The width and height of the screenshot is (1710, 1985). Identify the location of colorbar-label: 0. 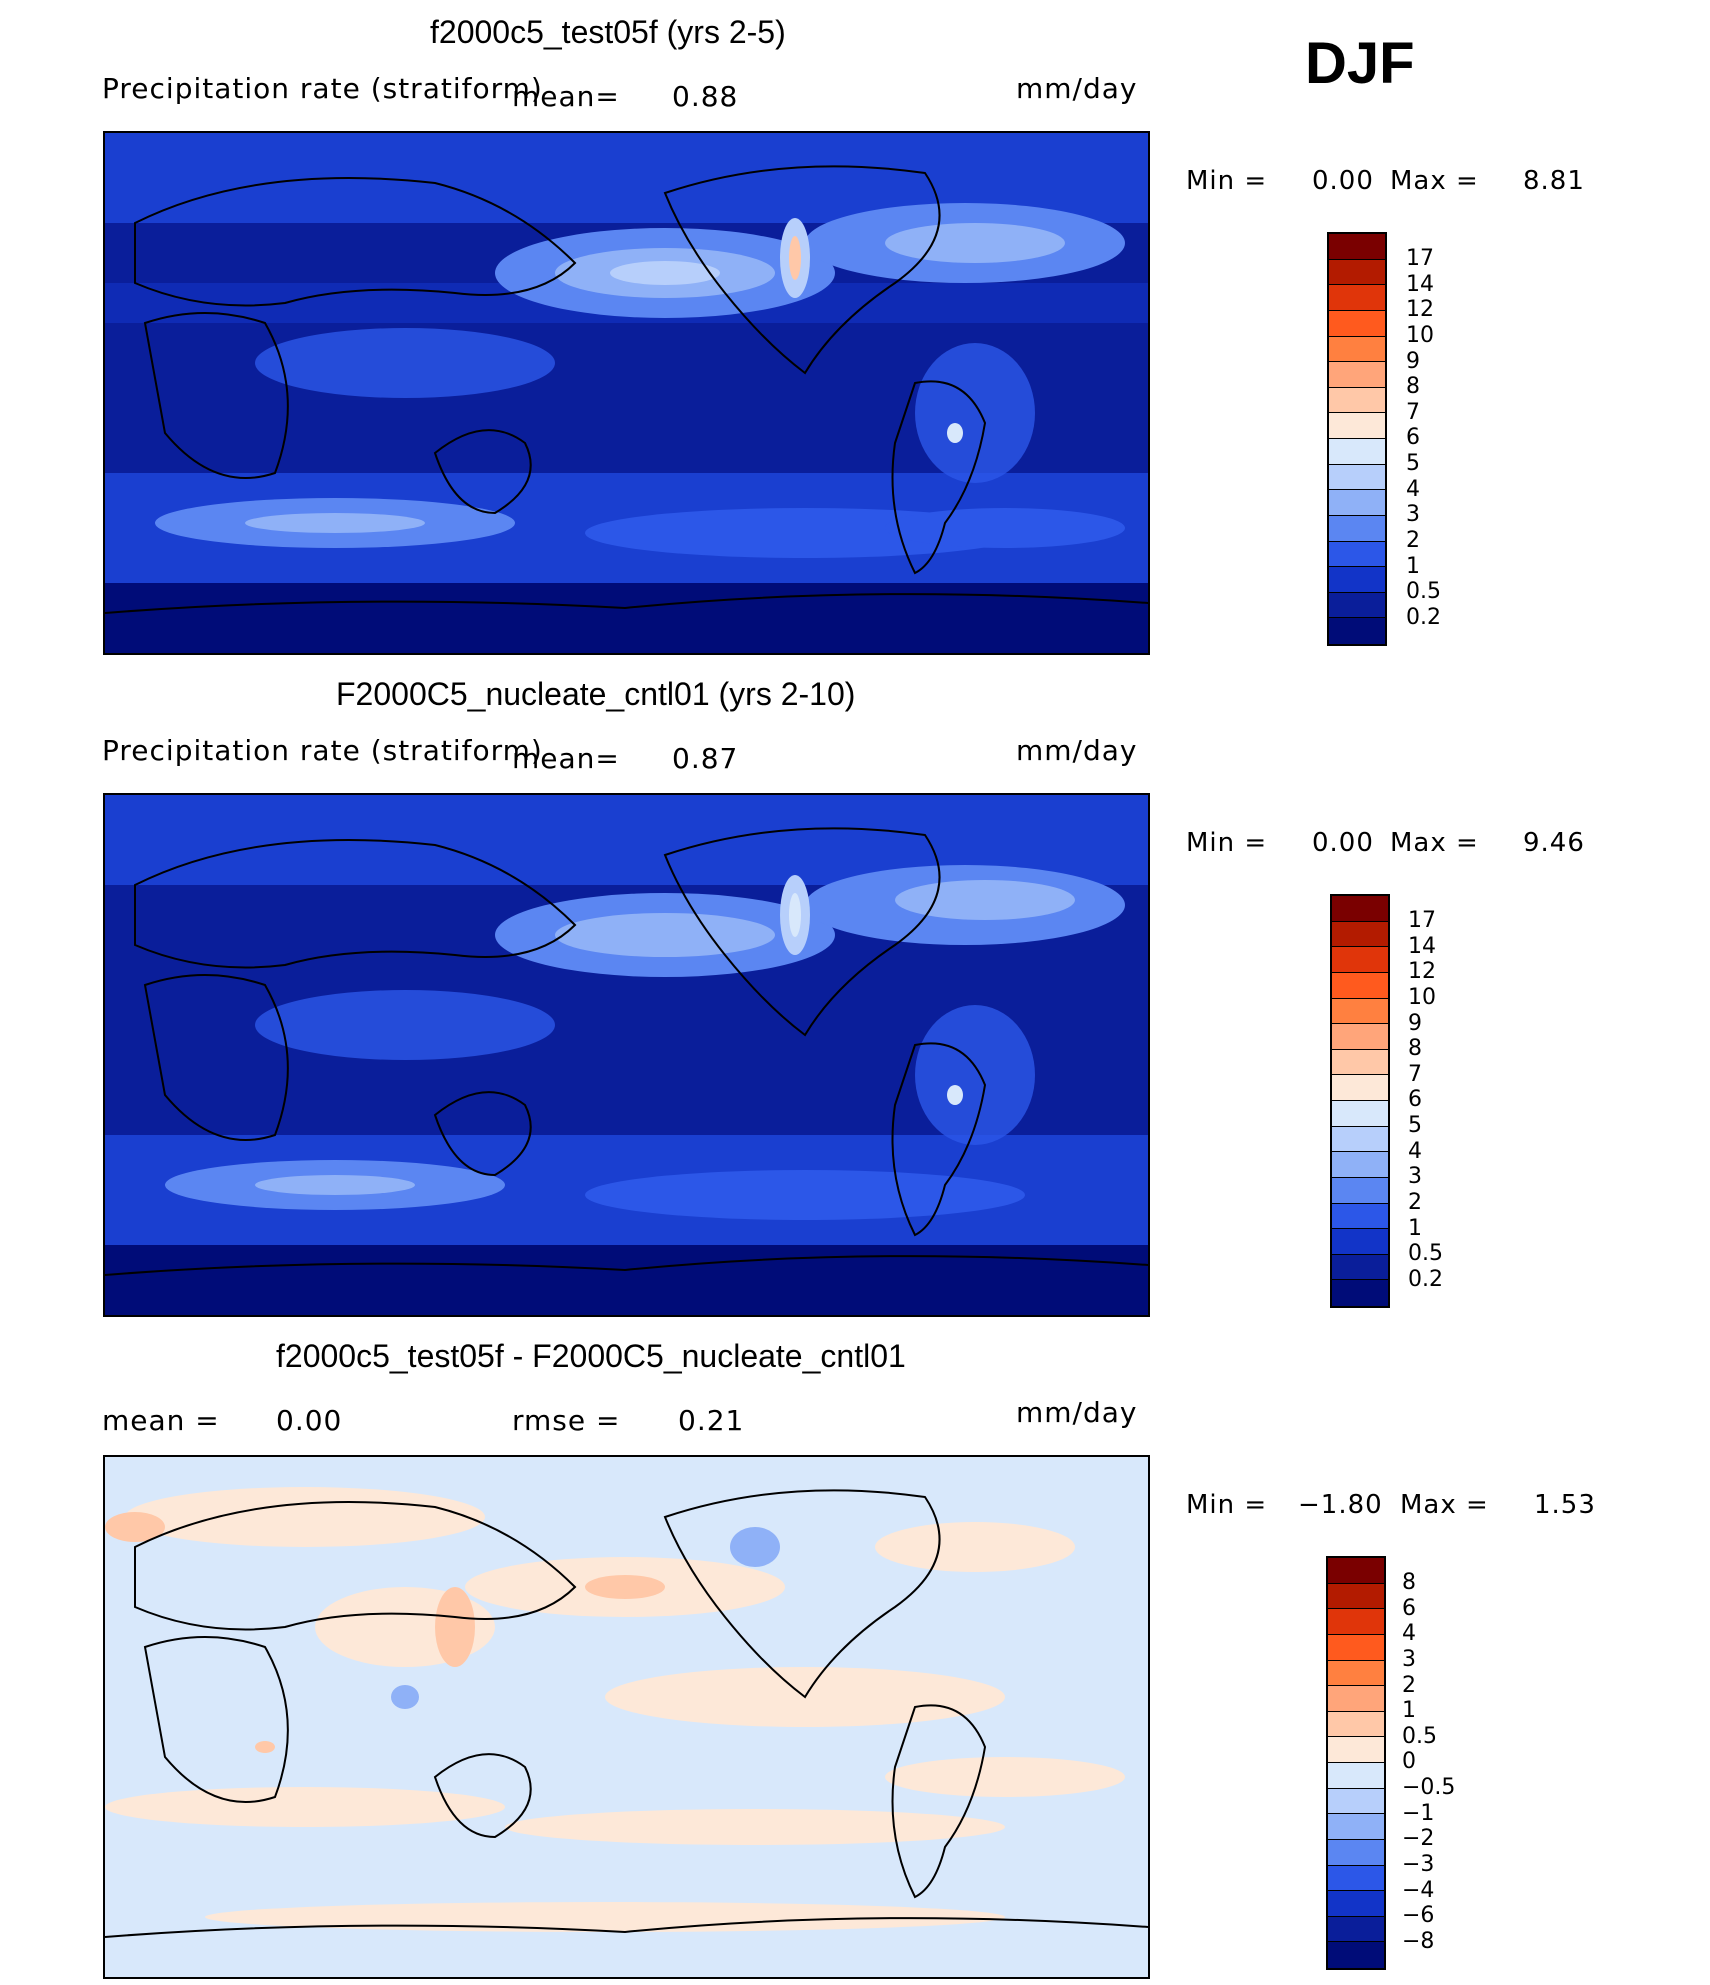
(1409, 1762).